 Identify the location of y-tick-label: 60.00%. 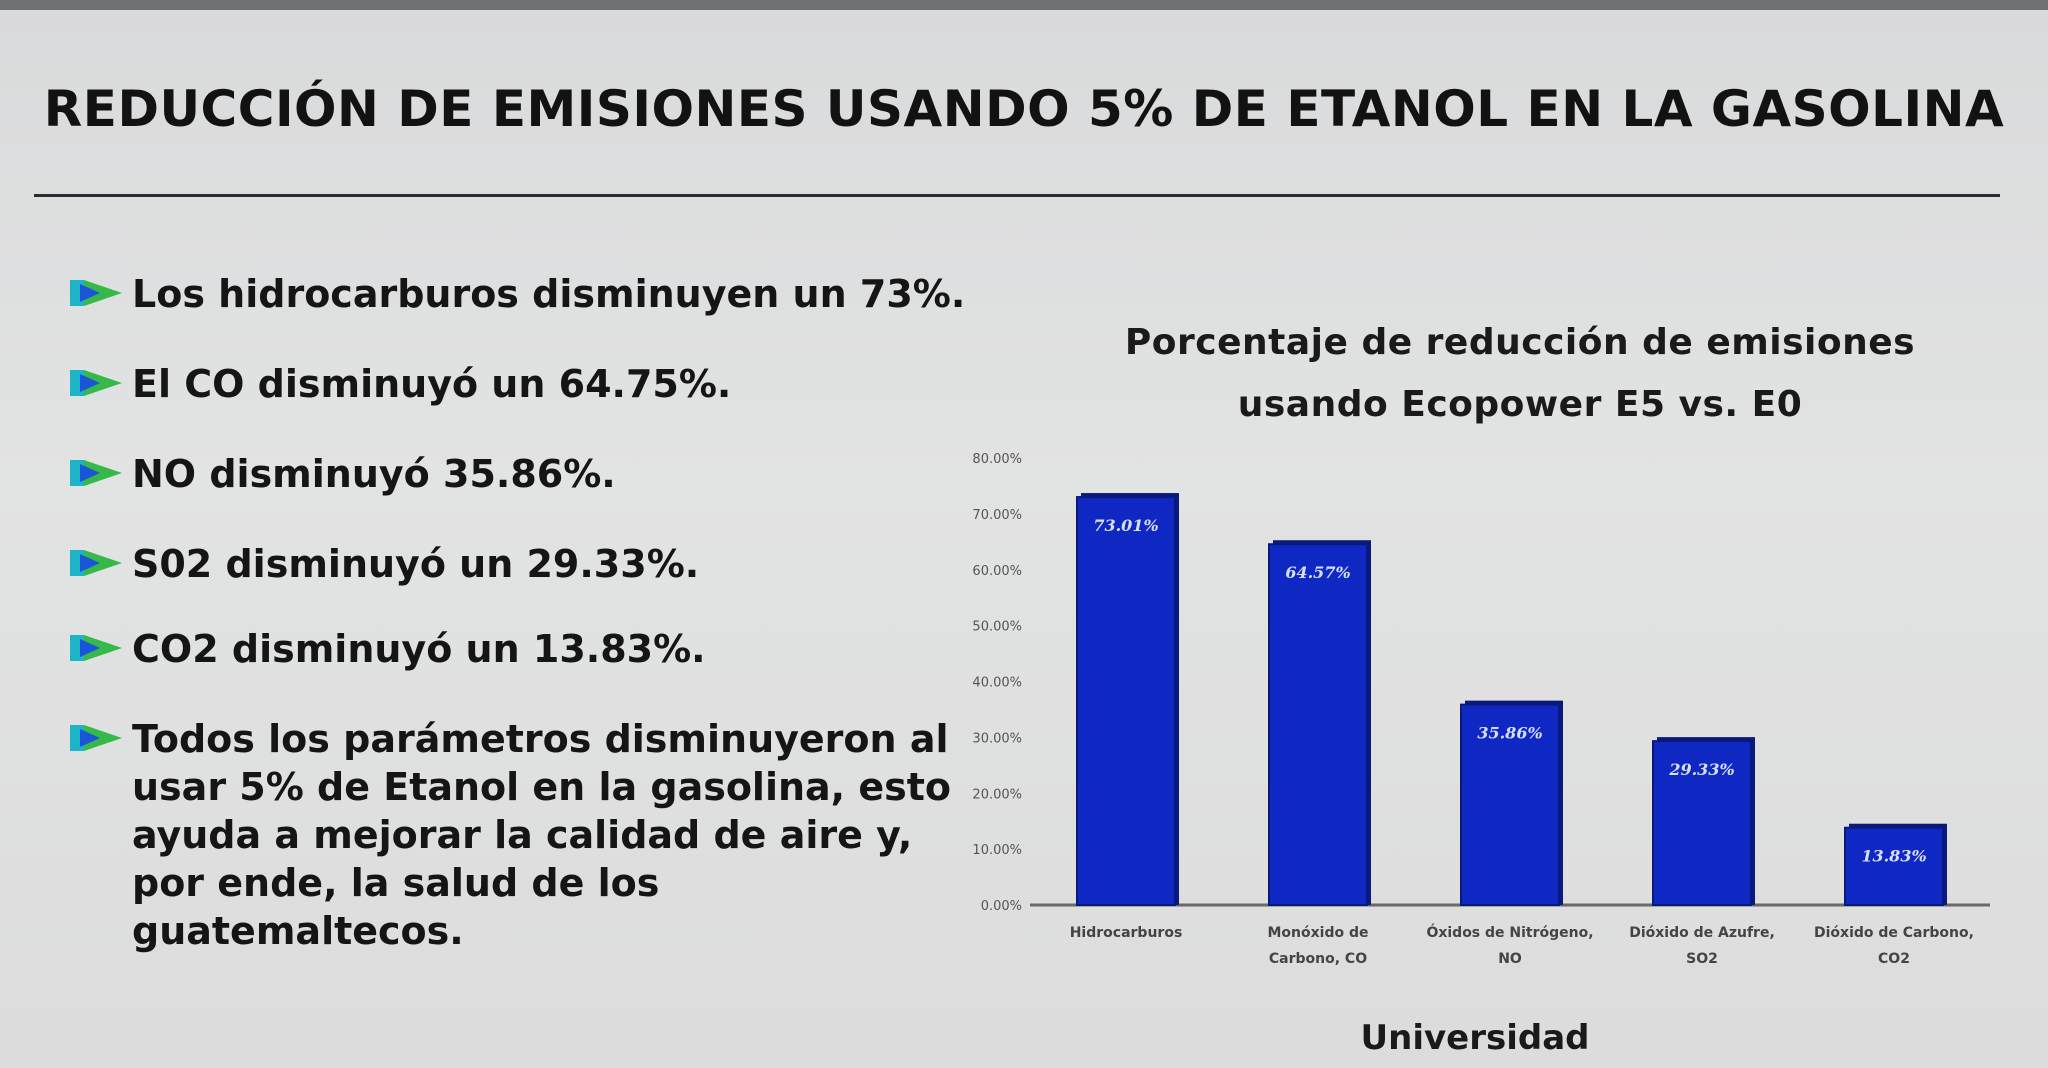
(997, 571).